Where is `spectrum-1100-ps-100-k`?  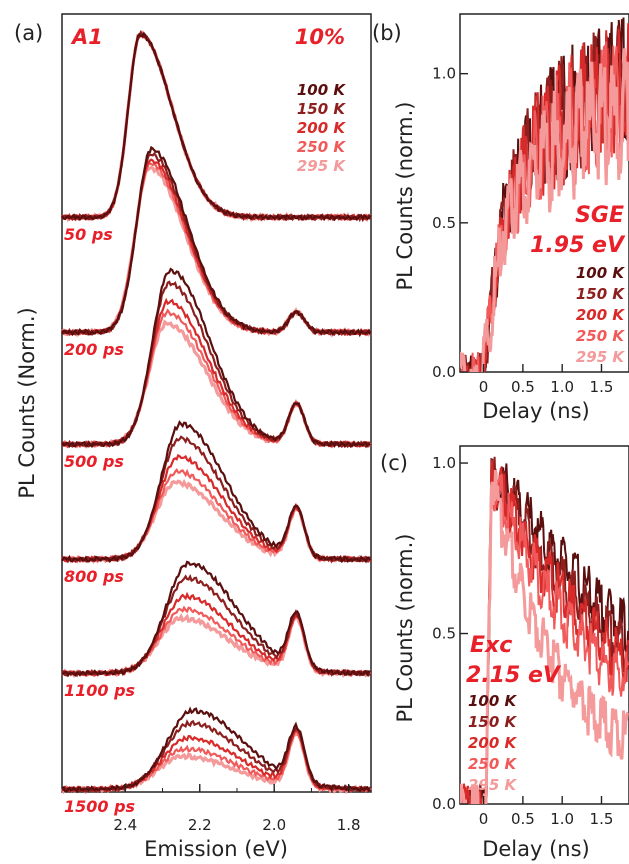 spectrum-1100-ps-100-k is located at coordinates (216, 619).